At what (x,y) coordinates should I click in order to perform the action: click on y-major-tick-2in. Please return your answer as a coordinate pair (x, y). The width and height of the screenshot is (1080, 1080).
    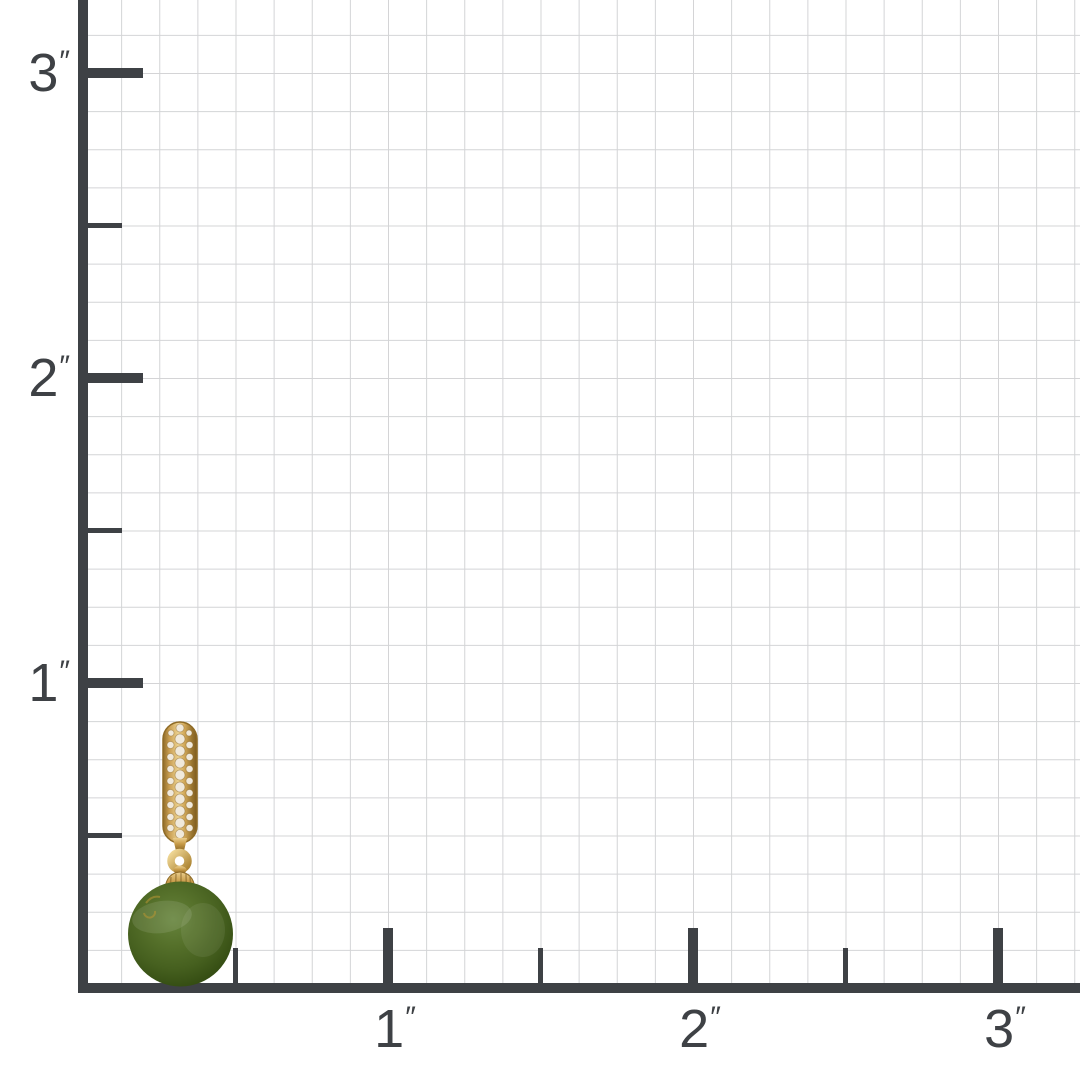
    Looking at the image, I should click on (115, 378).